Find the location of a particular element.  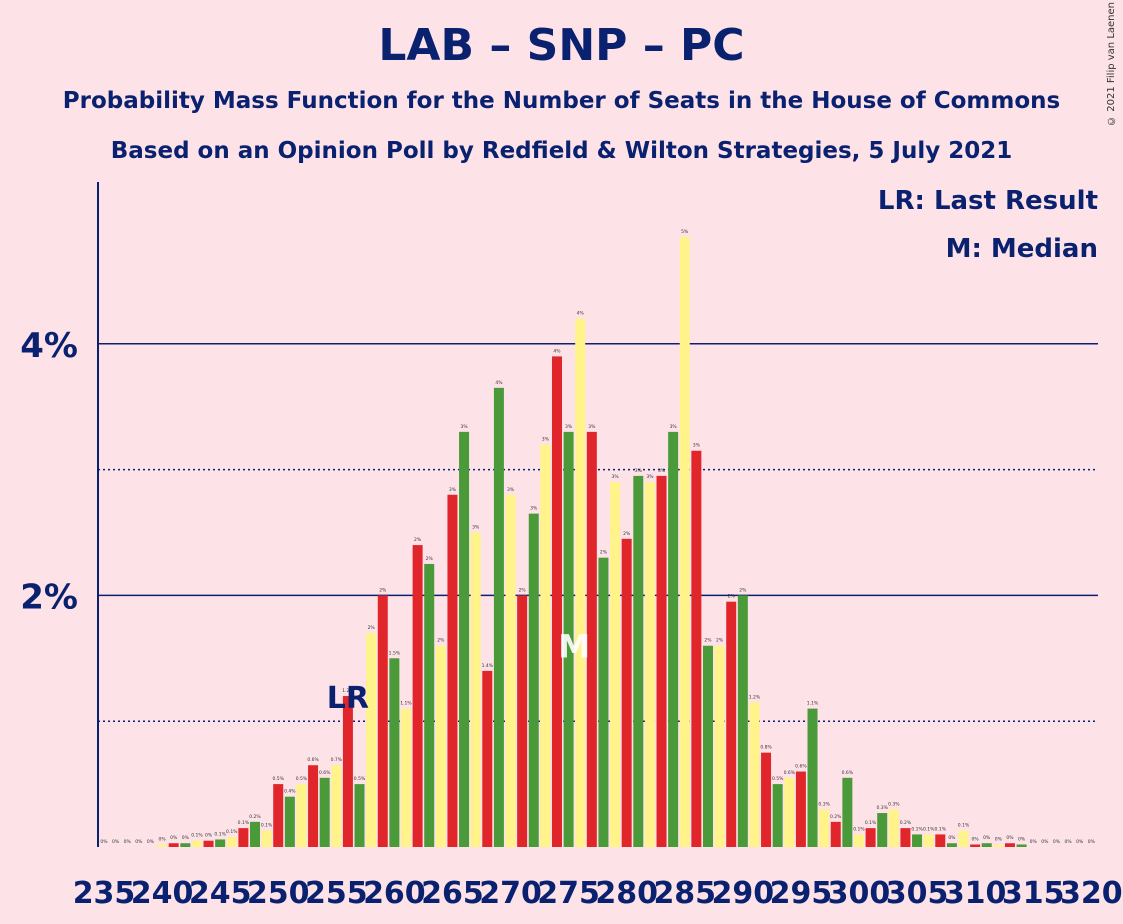

data-label-315: 0% is located at coordinates (1034, 842).